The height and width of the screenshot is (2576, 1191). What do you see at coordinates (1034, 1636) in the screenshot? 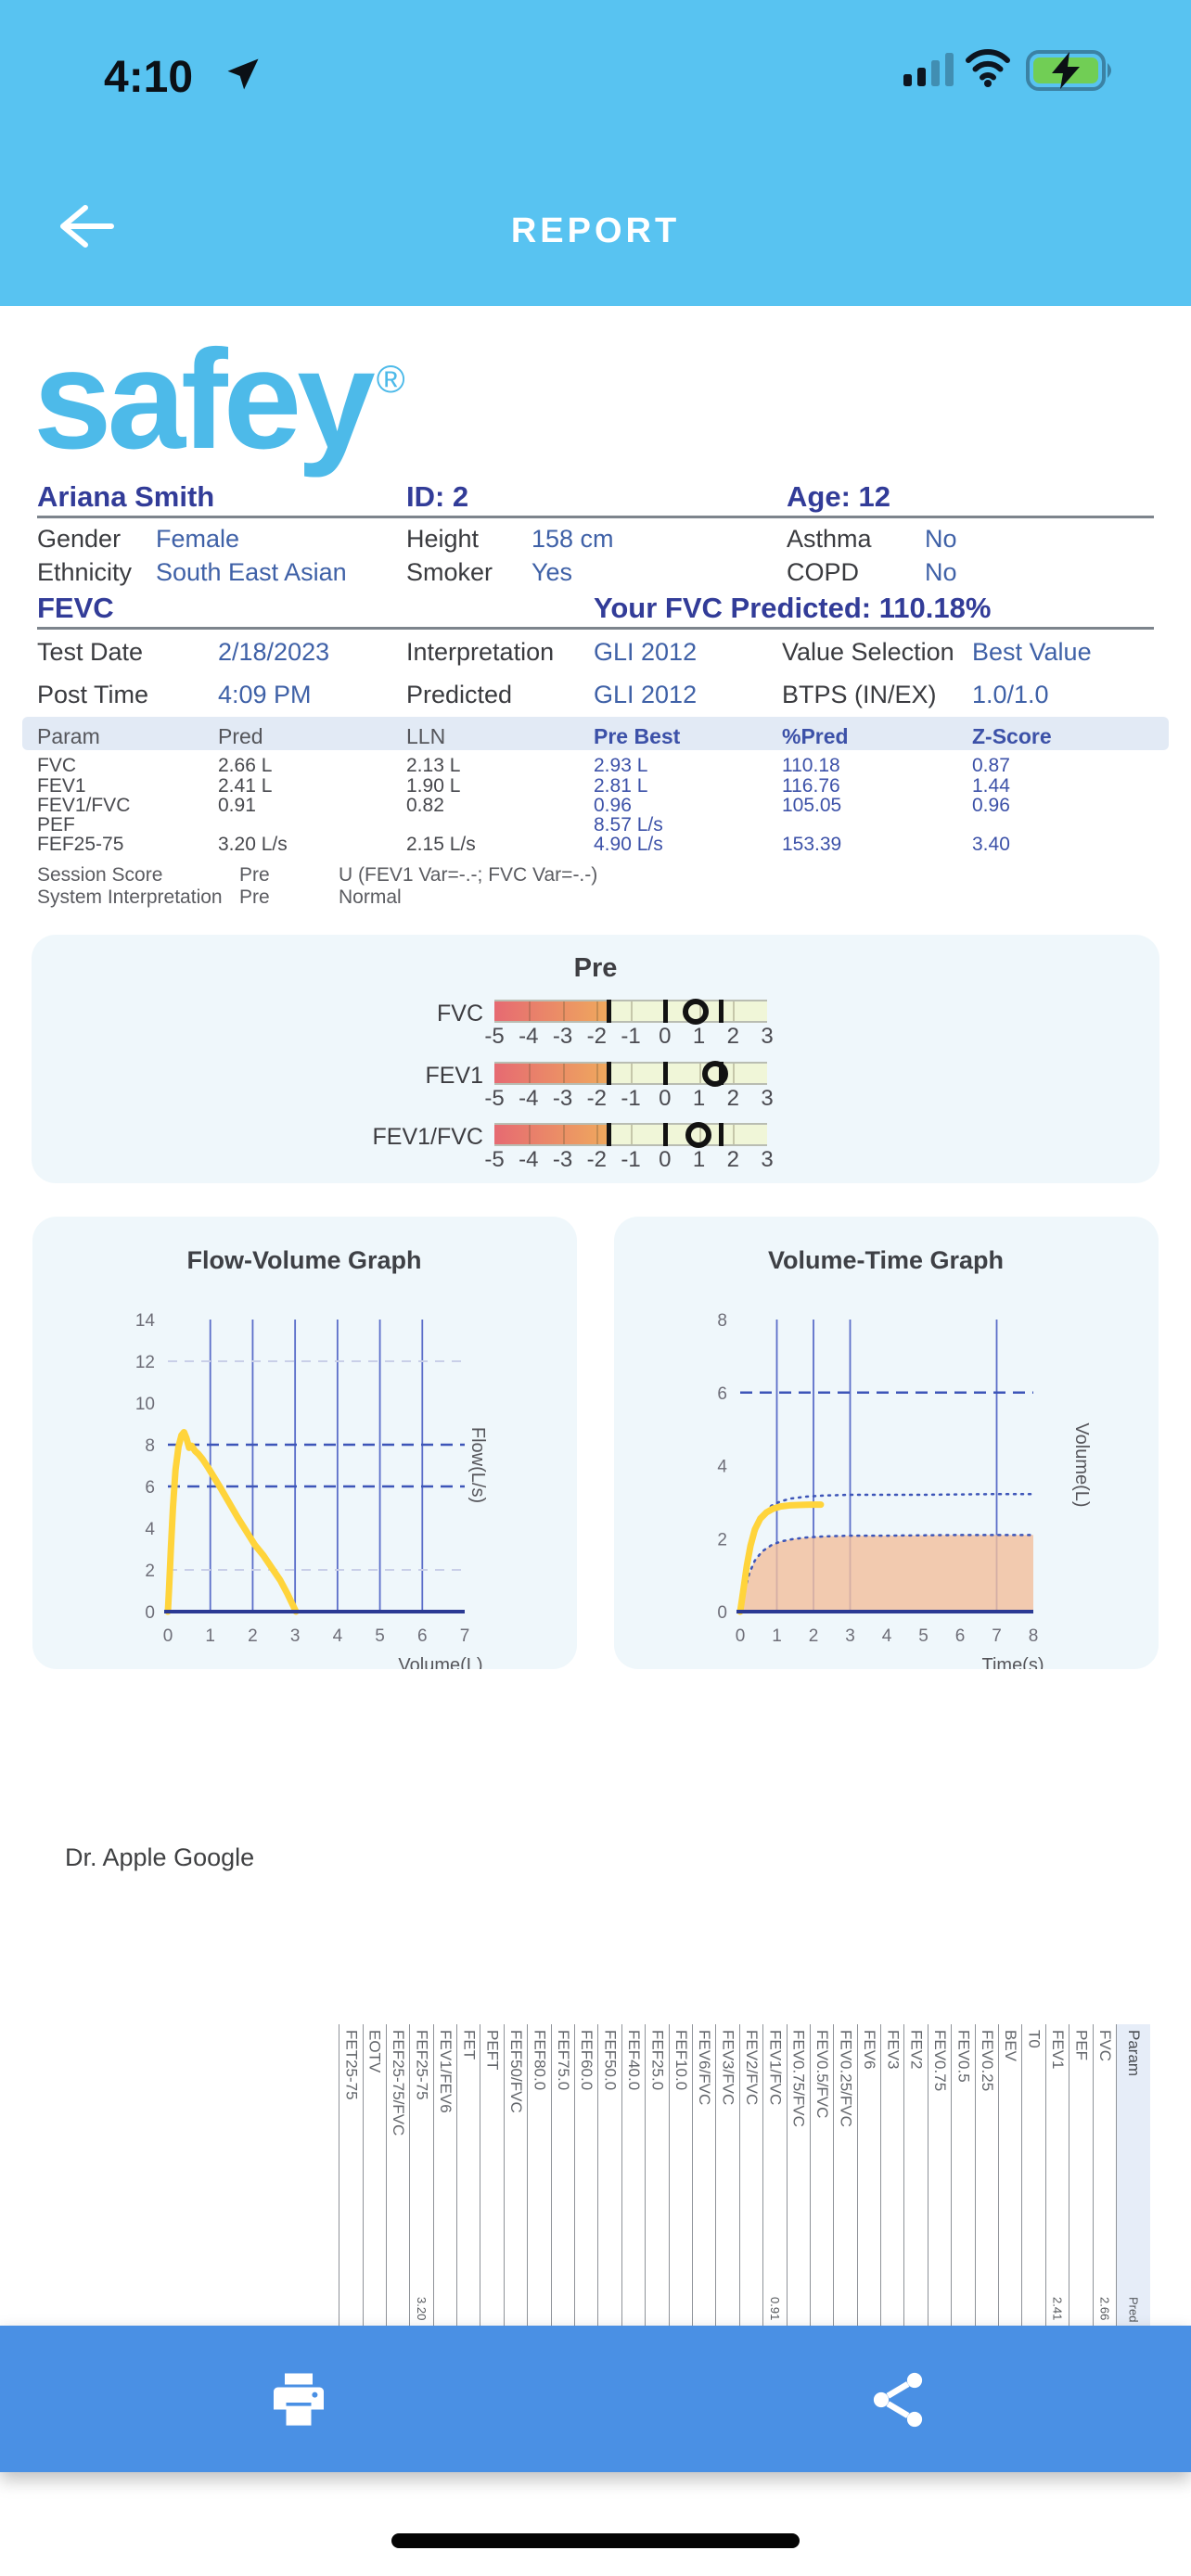
I see `x-tick-label: 8` at bounding box center [1034, 1636].